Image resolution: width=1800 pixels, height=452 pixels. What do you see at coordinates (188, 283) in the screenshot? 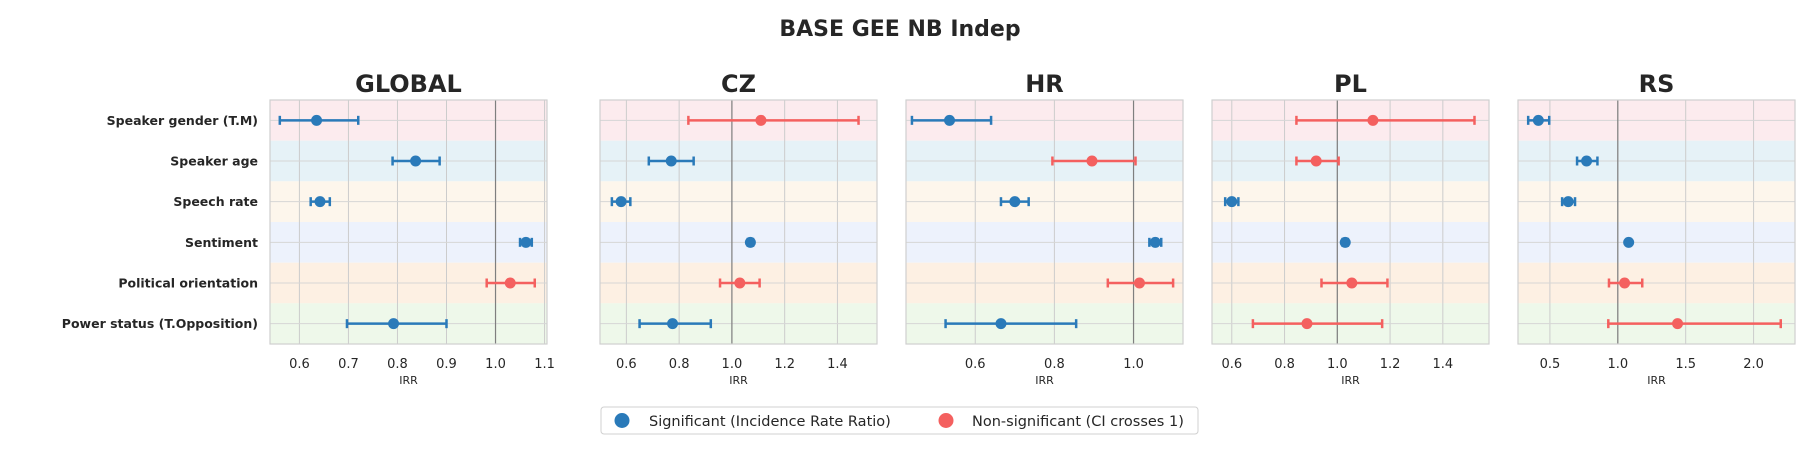
I see `y-category-label: Political orientation` at bounding box center [188, 283].